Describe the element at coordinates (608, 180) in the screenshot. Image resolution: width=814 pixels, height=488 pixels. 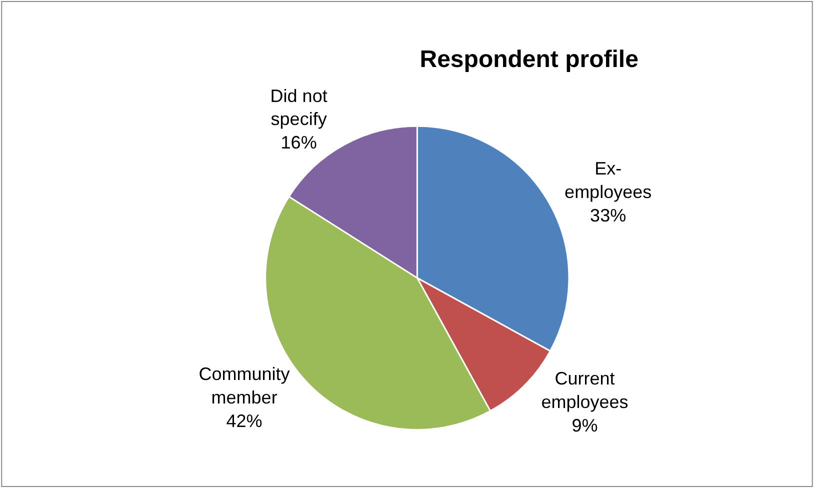
I see `slice-label: Ex-employees` at that location.